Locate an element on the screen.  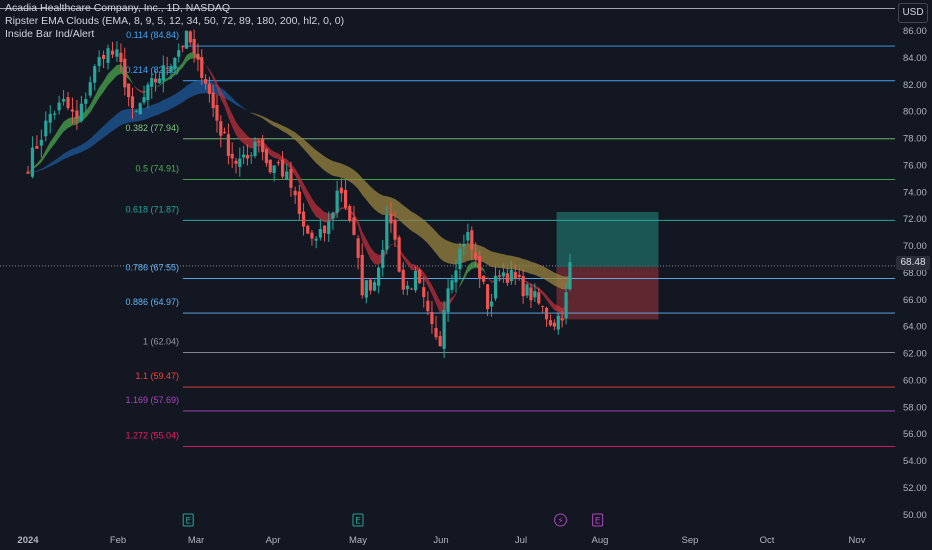
y-tick-16: 82.00 is located at coordinates (915, 85).